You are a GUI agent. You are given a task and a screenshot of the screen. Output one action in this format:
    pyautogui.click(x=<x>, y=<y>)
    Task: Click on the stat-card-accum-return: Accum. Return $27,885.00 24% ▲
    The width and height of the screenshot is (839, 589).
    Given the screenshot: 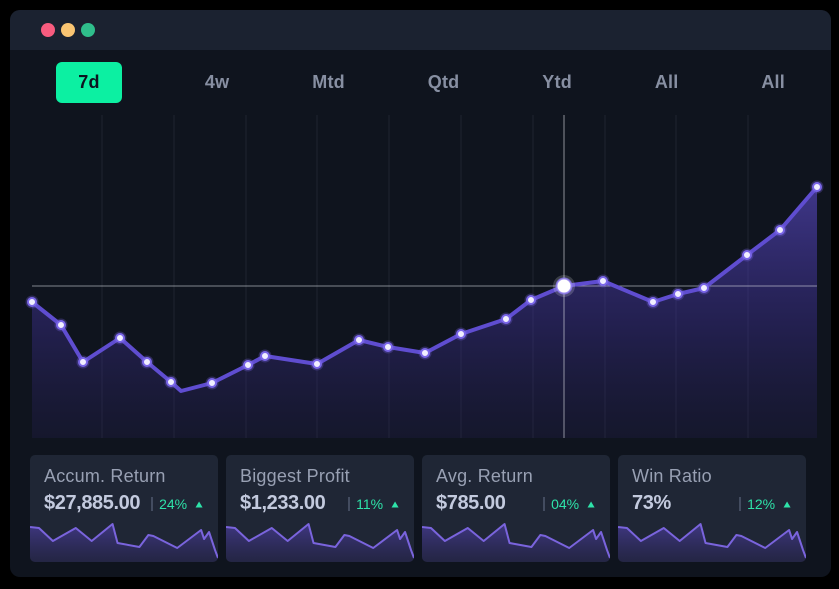 What is the action you would take?
    pyautogui.click(x=124, y=508)
    